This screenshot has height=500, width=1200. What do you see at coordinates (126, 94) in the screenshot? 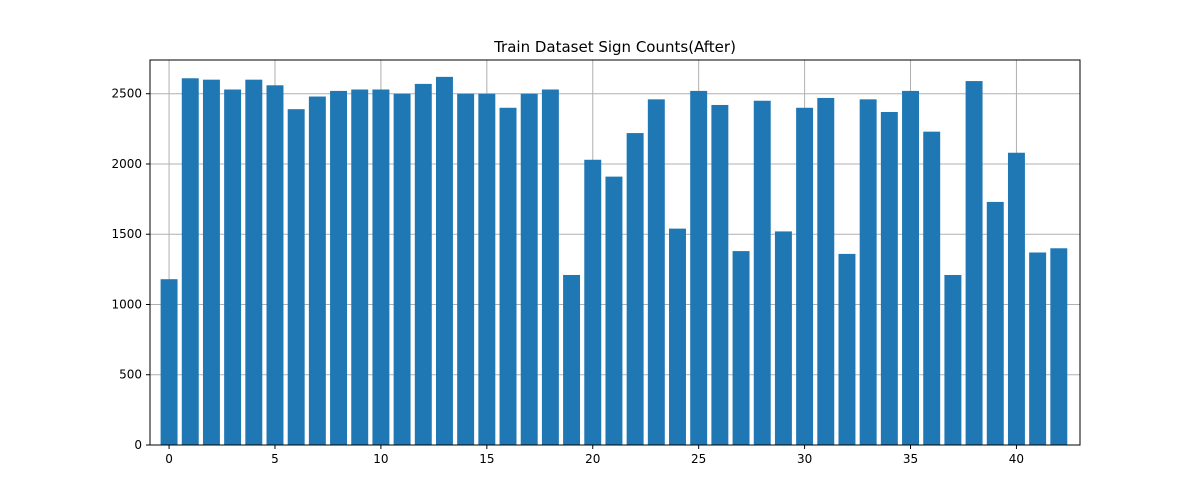
I see `y-tick-label: 2500` at bounding box center [126, 94].